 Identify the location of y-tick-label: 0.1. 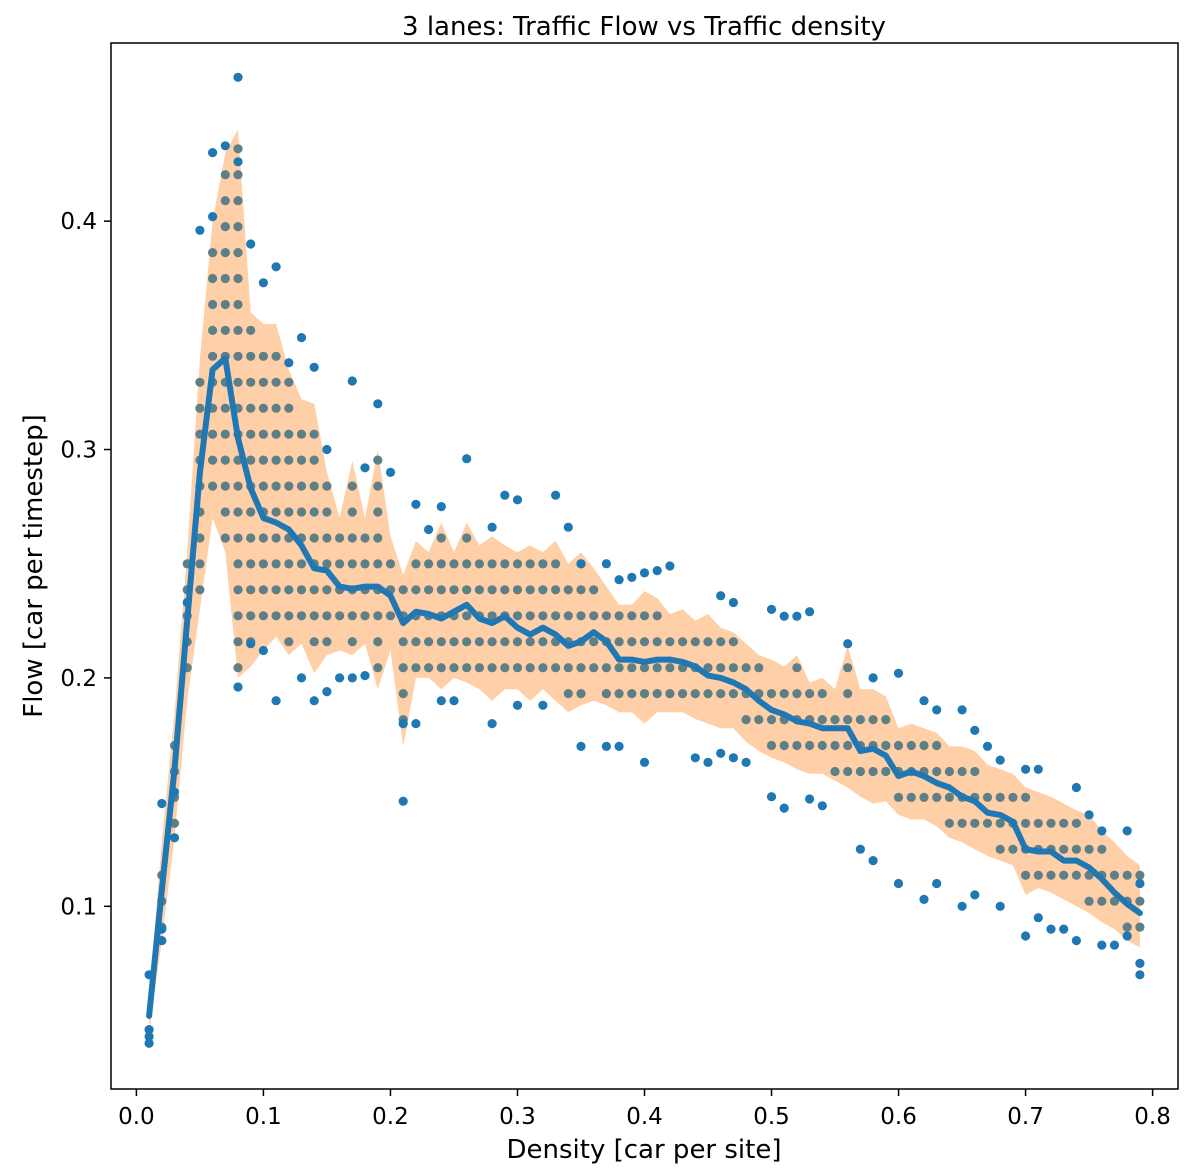
(78, 907).